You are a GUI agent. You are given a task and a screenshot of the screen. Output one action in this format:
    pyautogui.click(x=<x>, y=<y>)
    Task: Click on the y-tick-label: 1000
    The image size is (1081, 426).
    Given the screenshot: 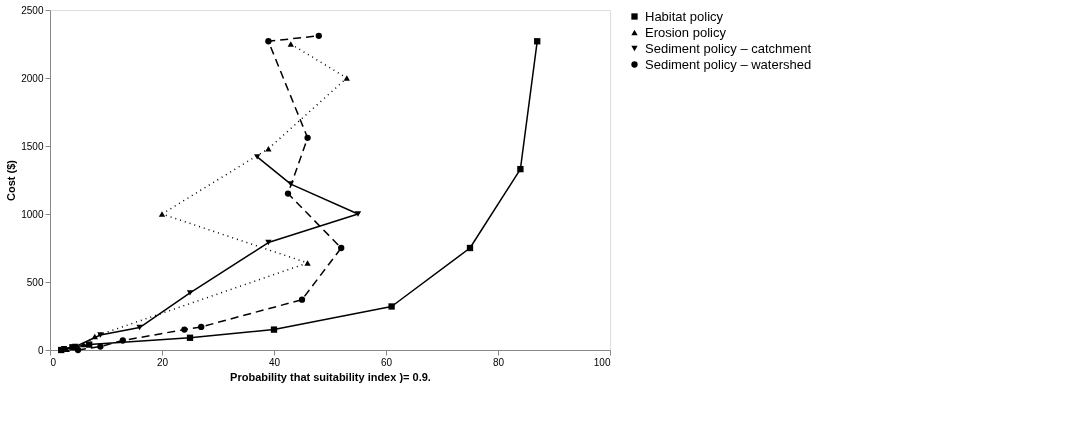 What is the action you would take?
    pyautogui.click(x=32, y=214)
    